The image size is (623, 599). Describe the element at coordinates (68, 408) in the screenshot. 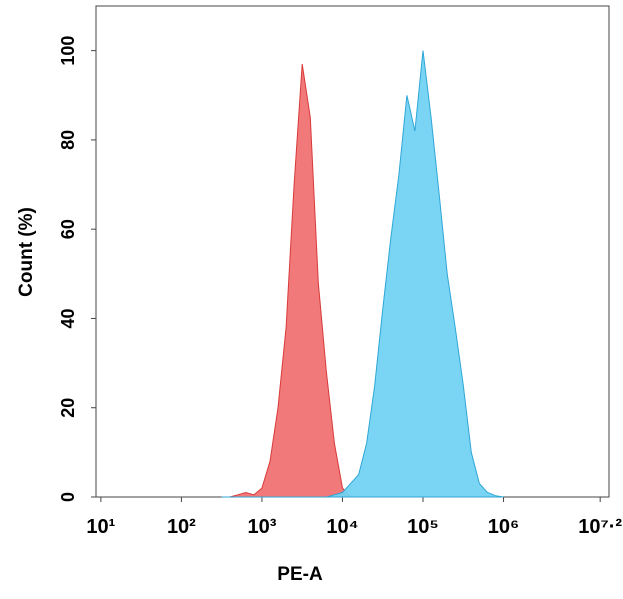

I see `y-tick-label: 20` at that location.